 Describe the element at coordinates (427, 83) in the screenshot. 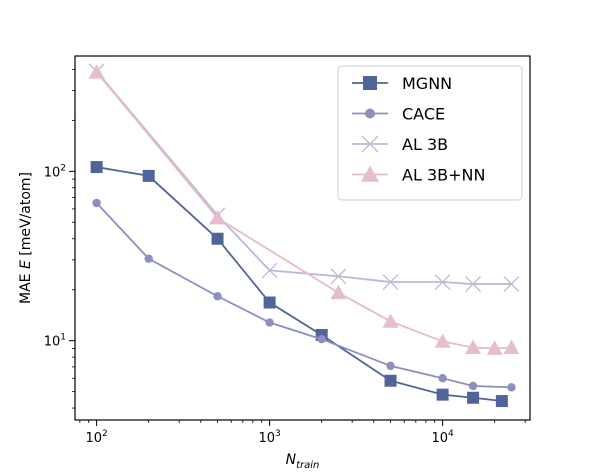

I see `legend-label: MGNN` at that location.